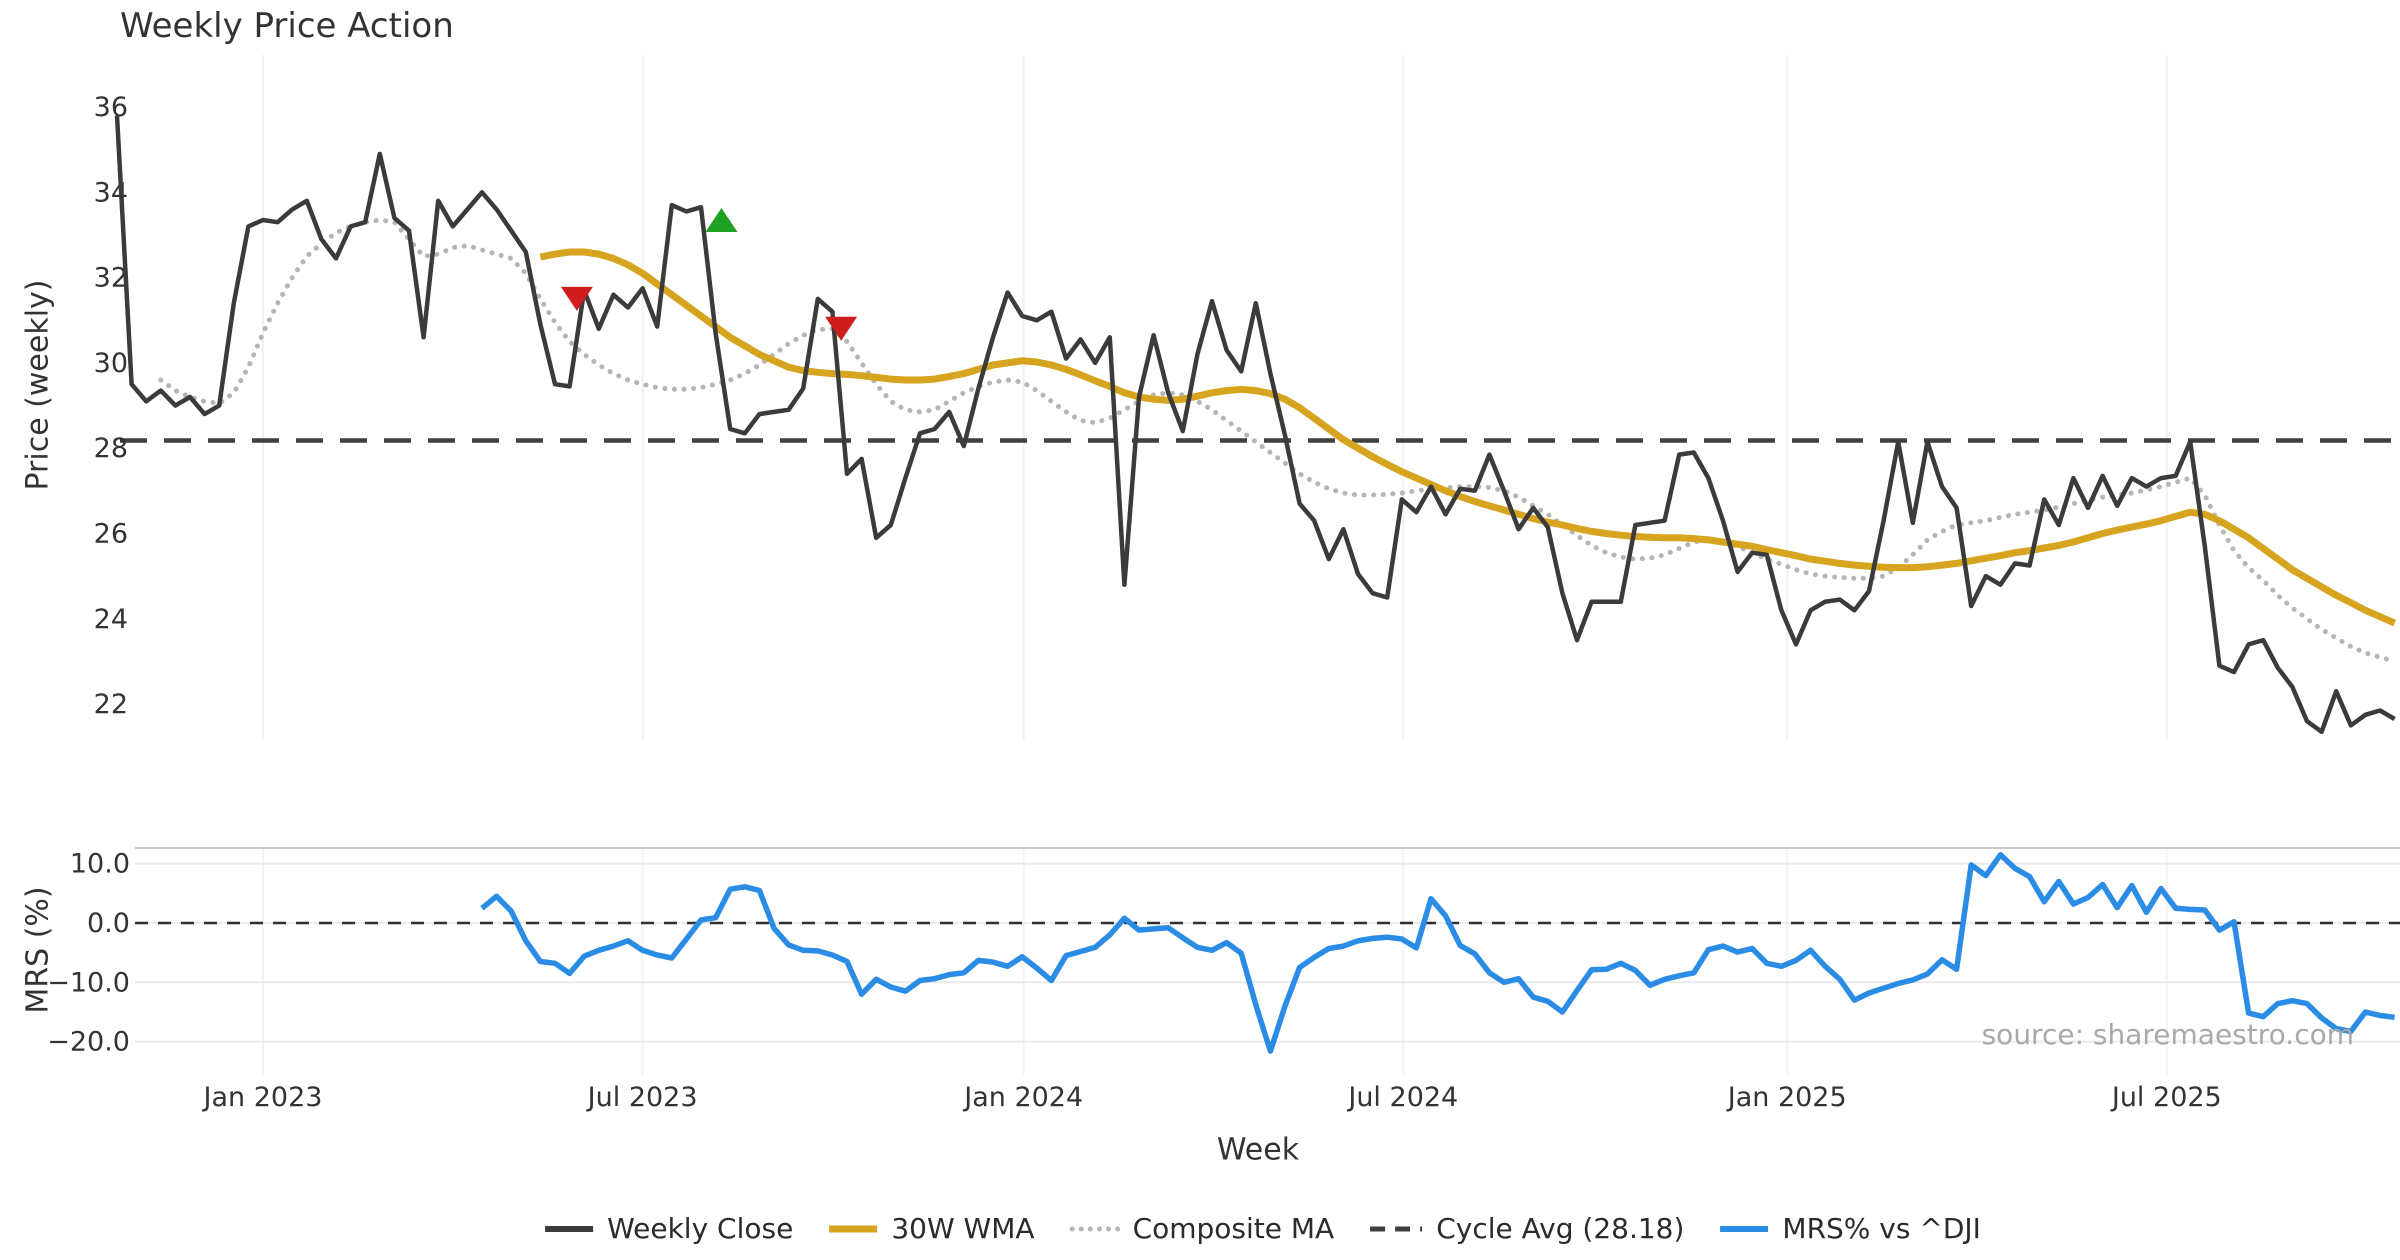 This screenshot has height=1260, width=2400. I want to click on mrs-y-tick-label: −20.0, so click(88, 1042).